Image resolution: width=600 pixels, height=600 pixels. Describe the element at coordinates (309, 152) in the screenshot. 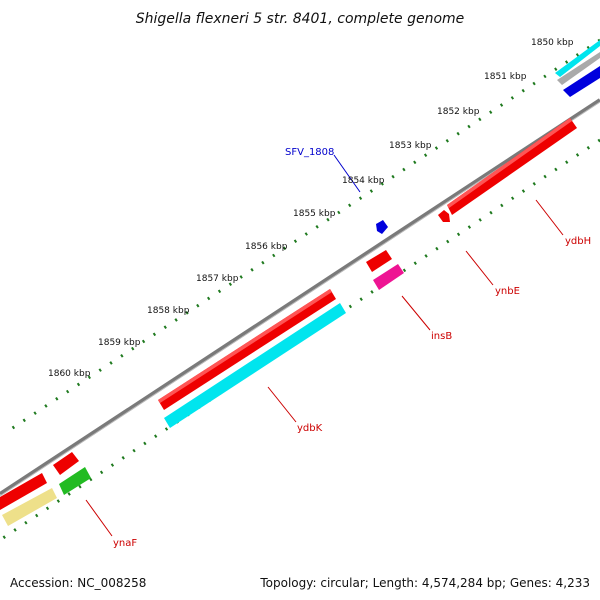

I see `gene-label-SFV_1808: SFV_1808` at that location.